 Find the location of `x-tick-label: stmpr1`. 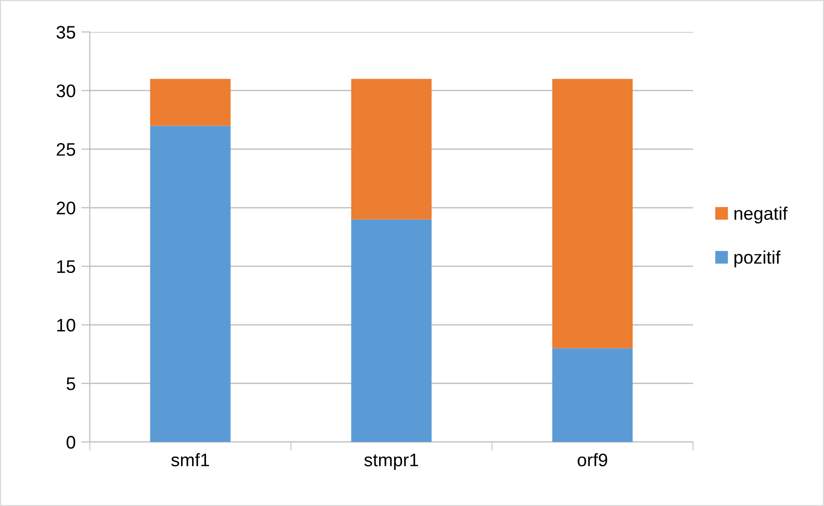

x-tick-label: stmpr1 is located at coordinates (391, 462).